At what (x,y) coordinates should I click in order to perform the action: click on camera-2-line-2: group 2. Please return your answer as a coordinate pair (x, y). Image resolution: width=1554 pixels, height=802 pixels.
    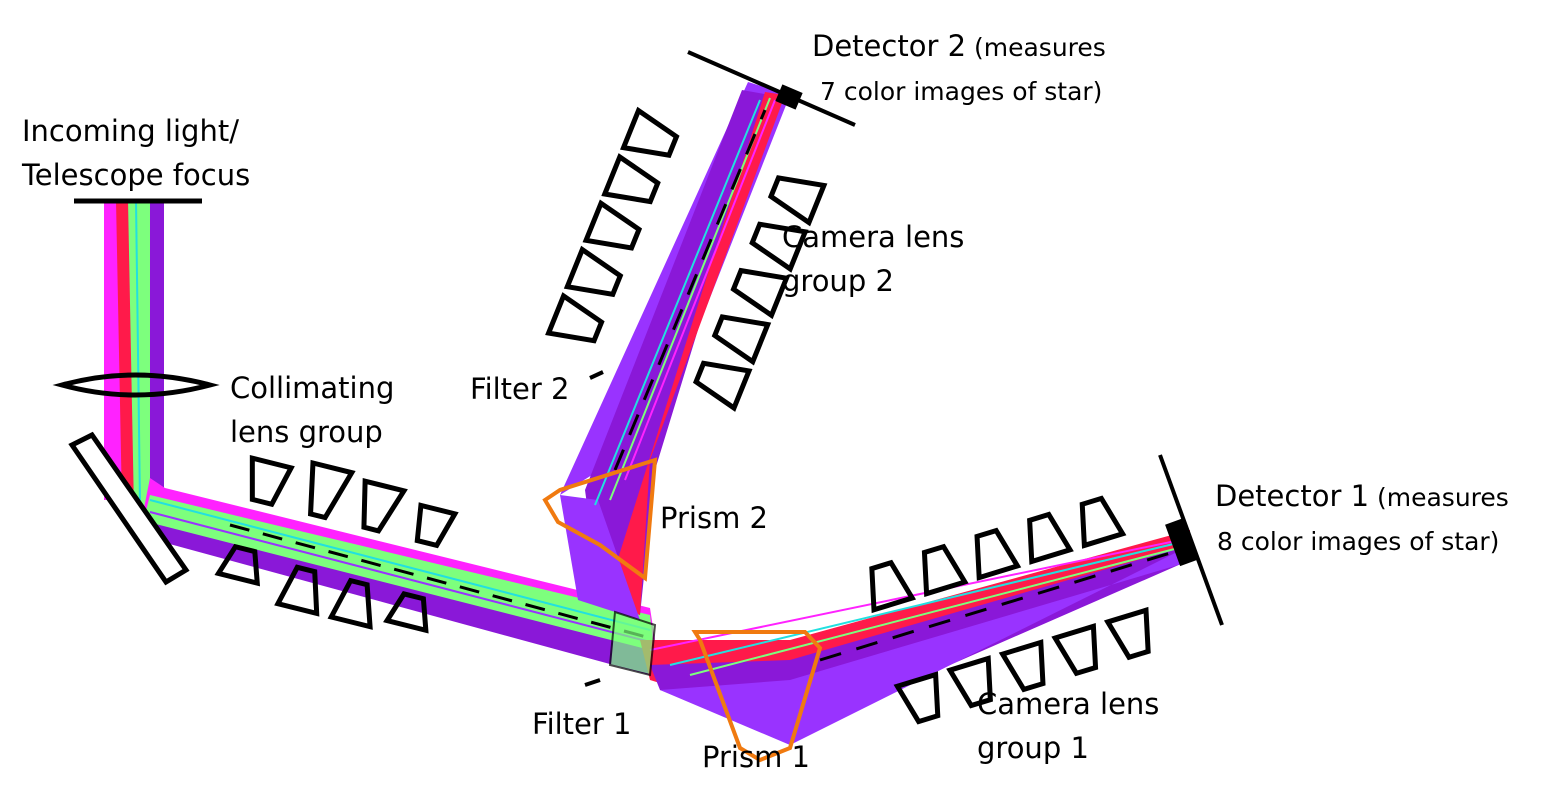
    Looking at the image, I should click on (838, 281).